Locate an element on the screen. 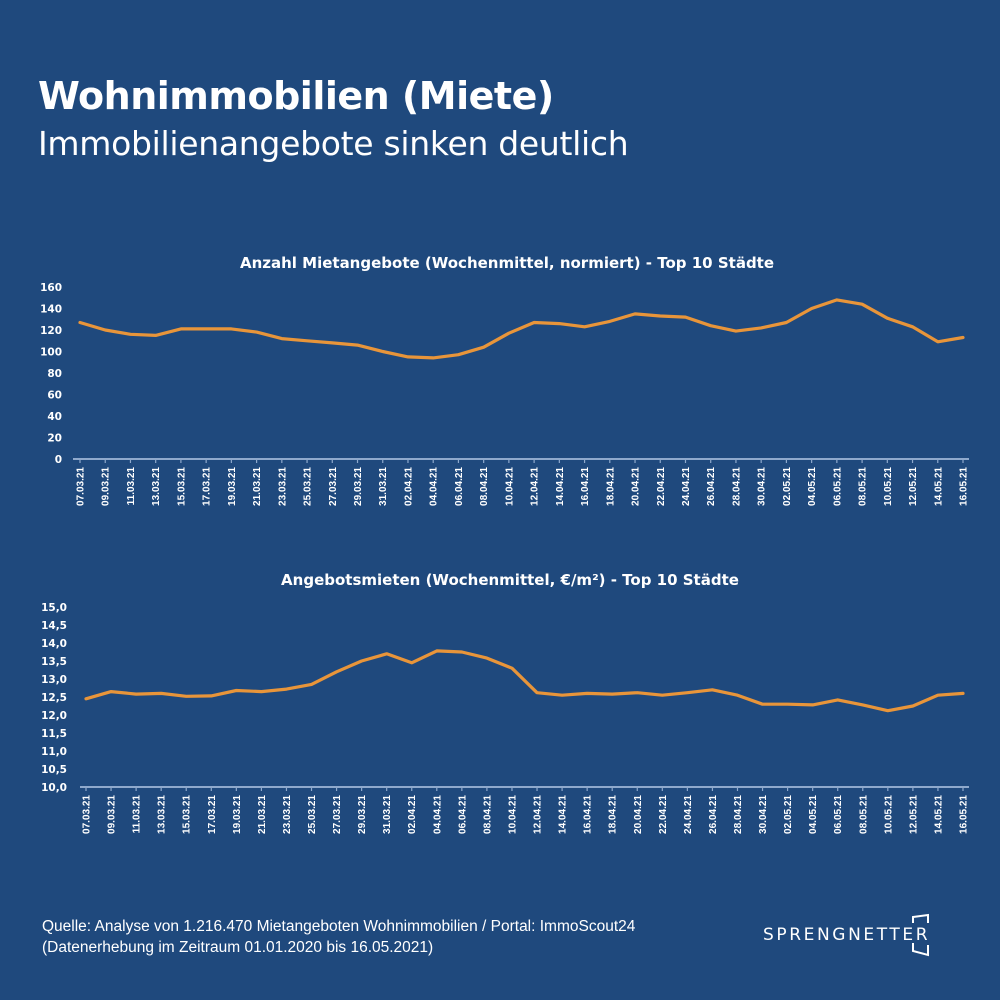  y-tick-label: 60 is located at coordinates (54, 396).